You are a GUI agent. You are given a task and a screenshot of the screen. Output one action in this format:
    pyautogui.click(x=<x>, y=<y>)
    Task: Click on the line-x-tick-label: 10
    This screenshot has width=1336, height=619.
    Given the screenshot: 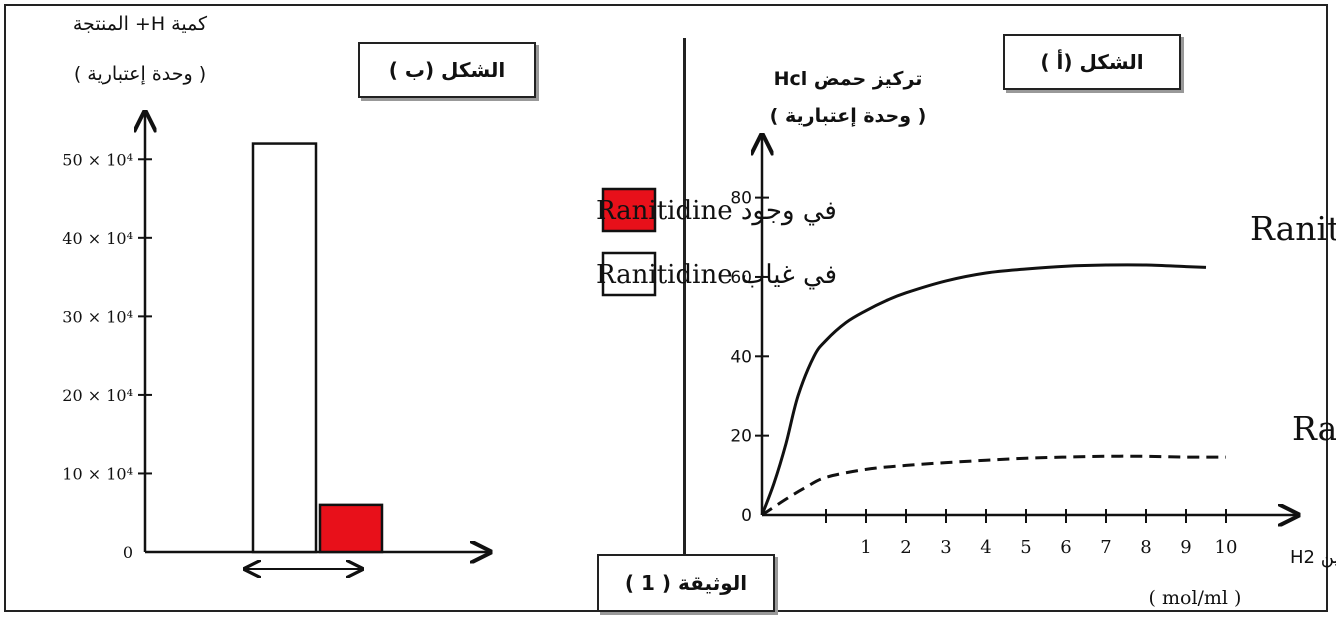 What is the action you would take?
    pyautogui.click(x=1226, y=547)
    